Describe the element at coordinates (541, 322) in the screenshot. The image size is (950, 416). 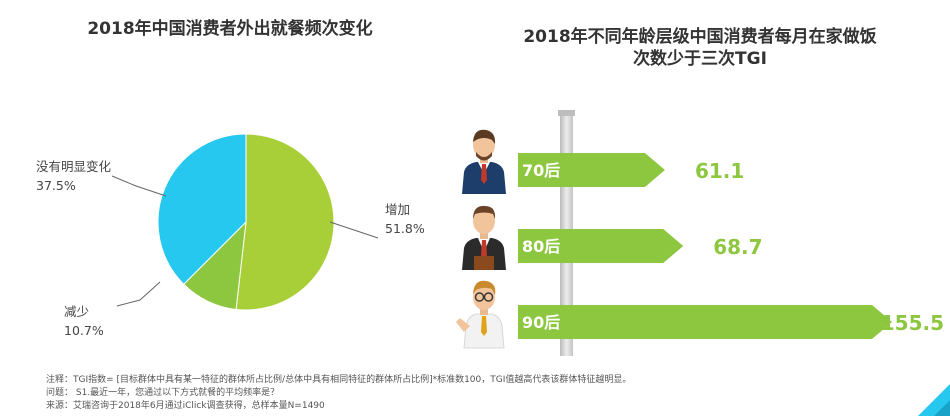
I see `bar-category-label: 90后` at that location.